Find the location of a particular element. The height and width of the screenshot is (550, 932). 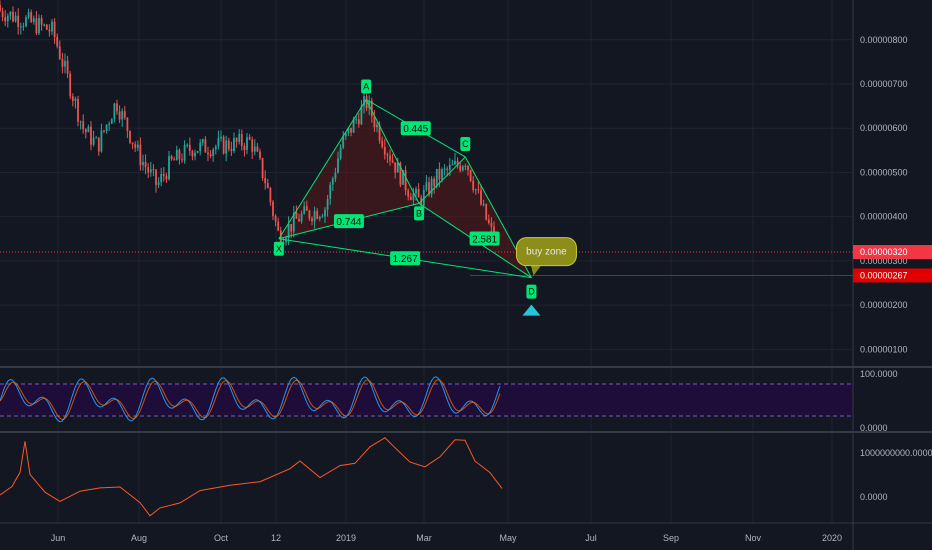

time-tick-label: 2019 is located at coordinates (346, 538).